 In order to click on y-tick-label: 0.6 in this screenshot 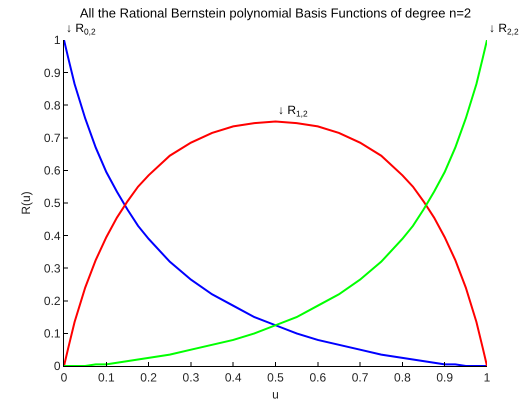, I will do `click(52, 171)`.